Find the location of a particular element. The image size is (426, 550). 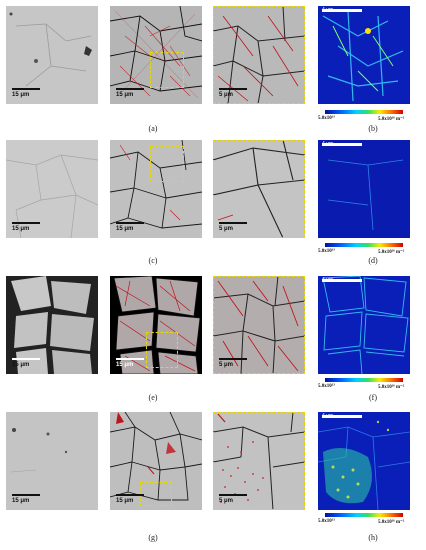

caption-c: (c) is located at coordinates (153, 260).